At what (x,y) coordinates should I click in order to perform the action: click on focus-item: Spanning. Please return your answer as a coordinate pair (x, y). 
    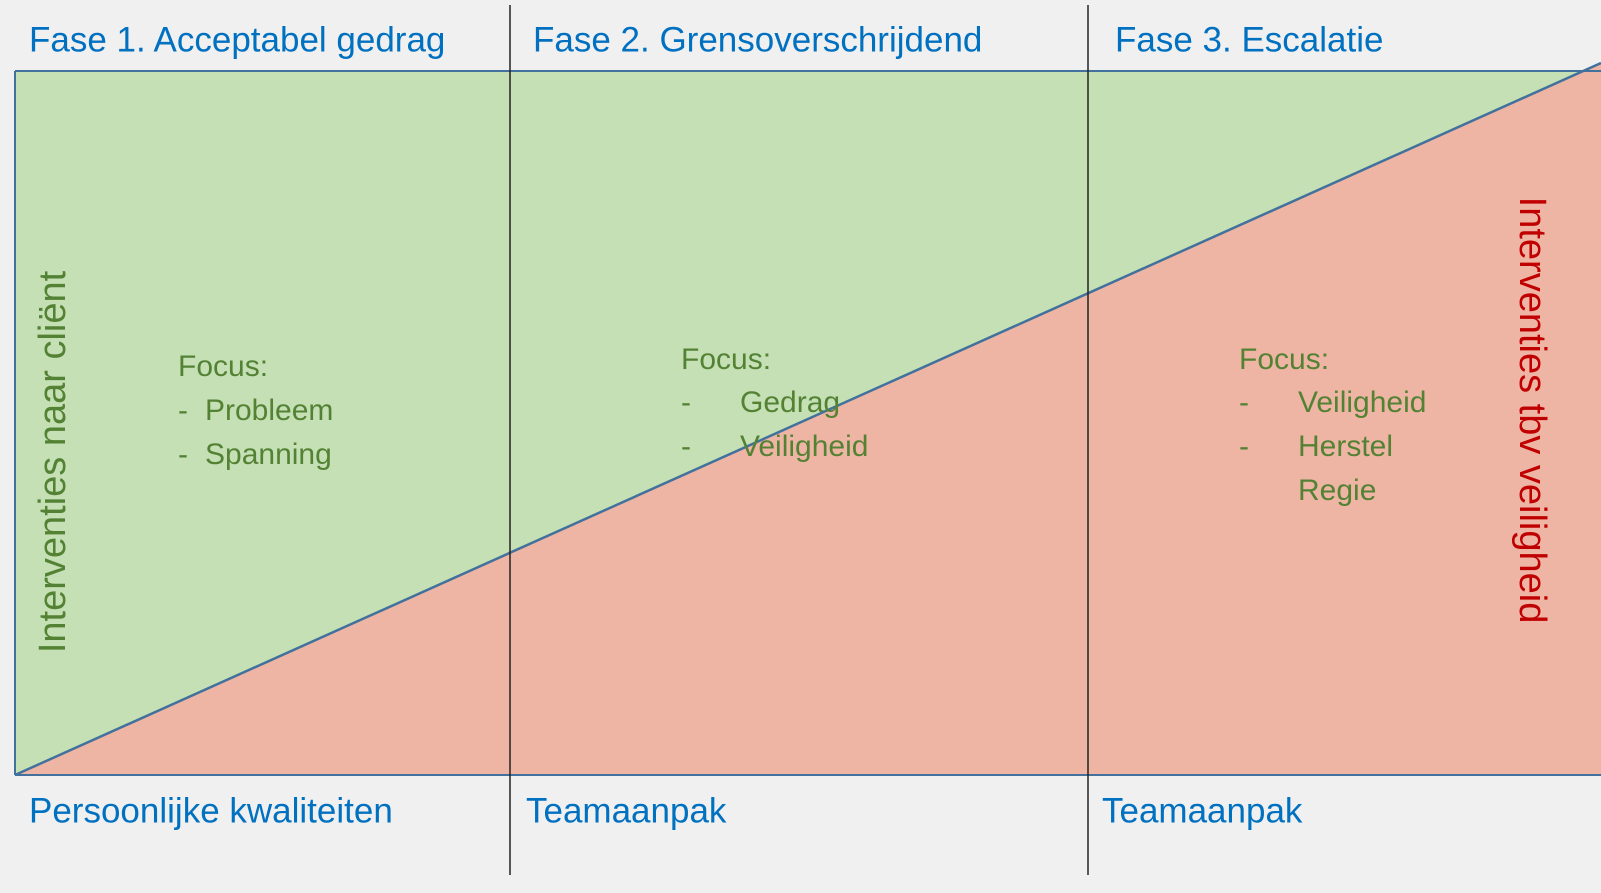
    Looking at the image, I should click on (268, 454).